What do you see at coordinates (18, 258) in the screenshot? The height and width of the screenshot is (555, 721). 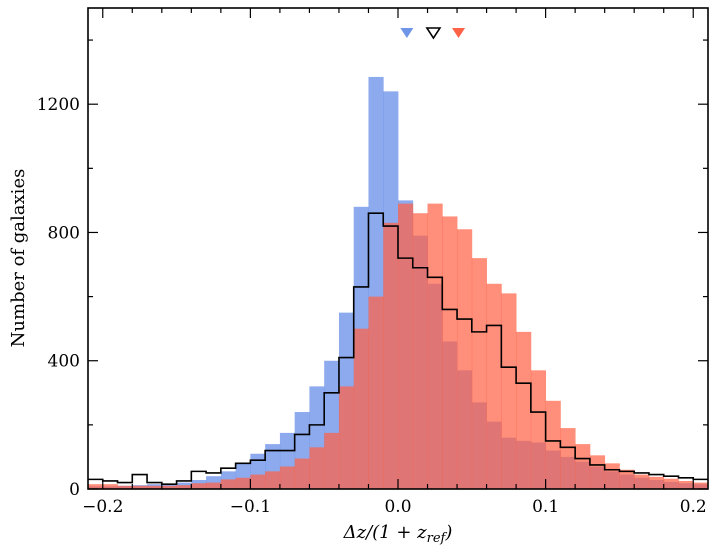 I see `y-axis-label: Number of galaxies` at bounding box center [18, 258].